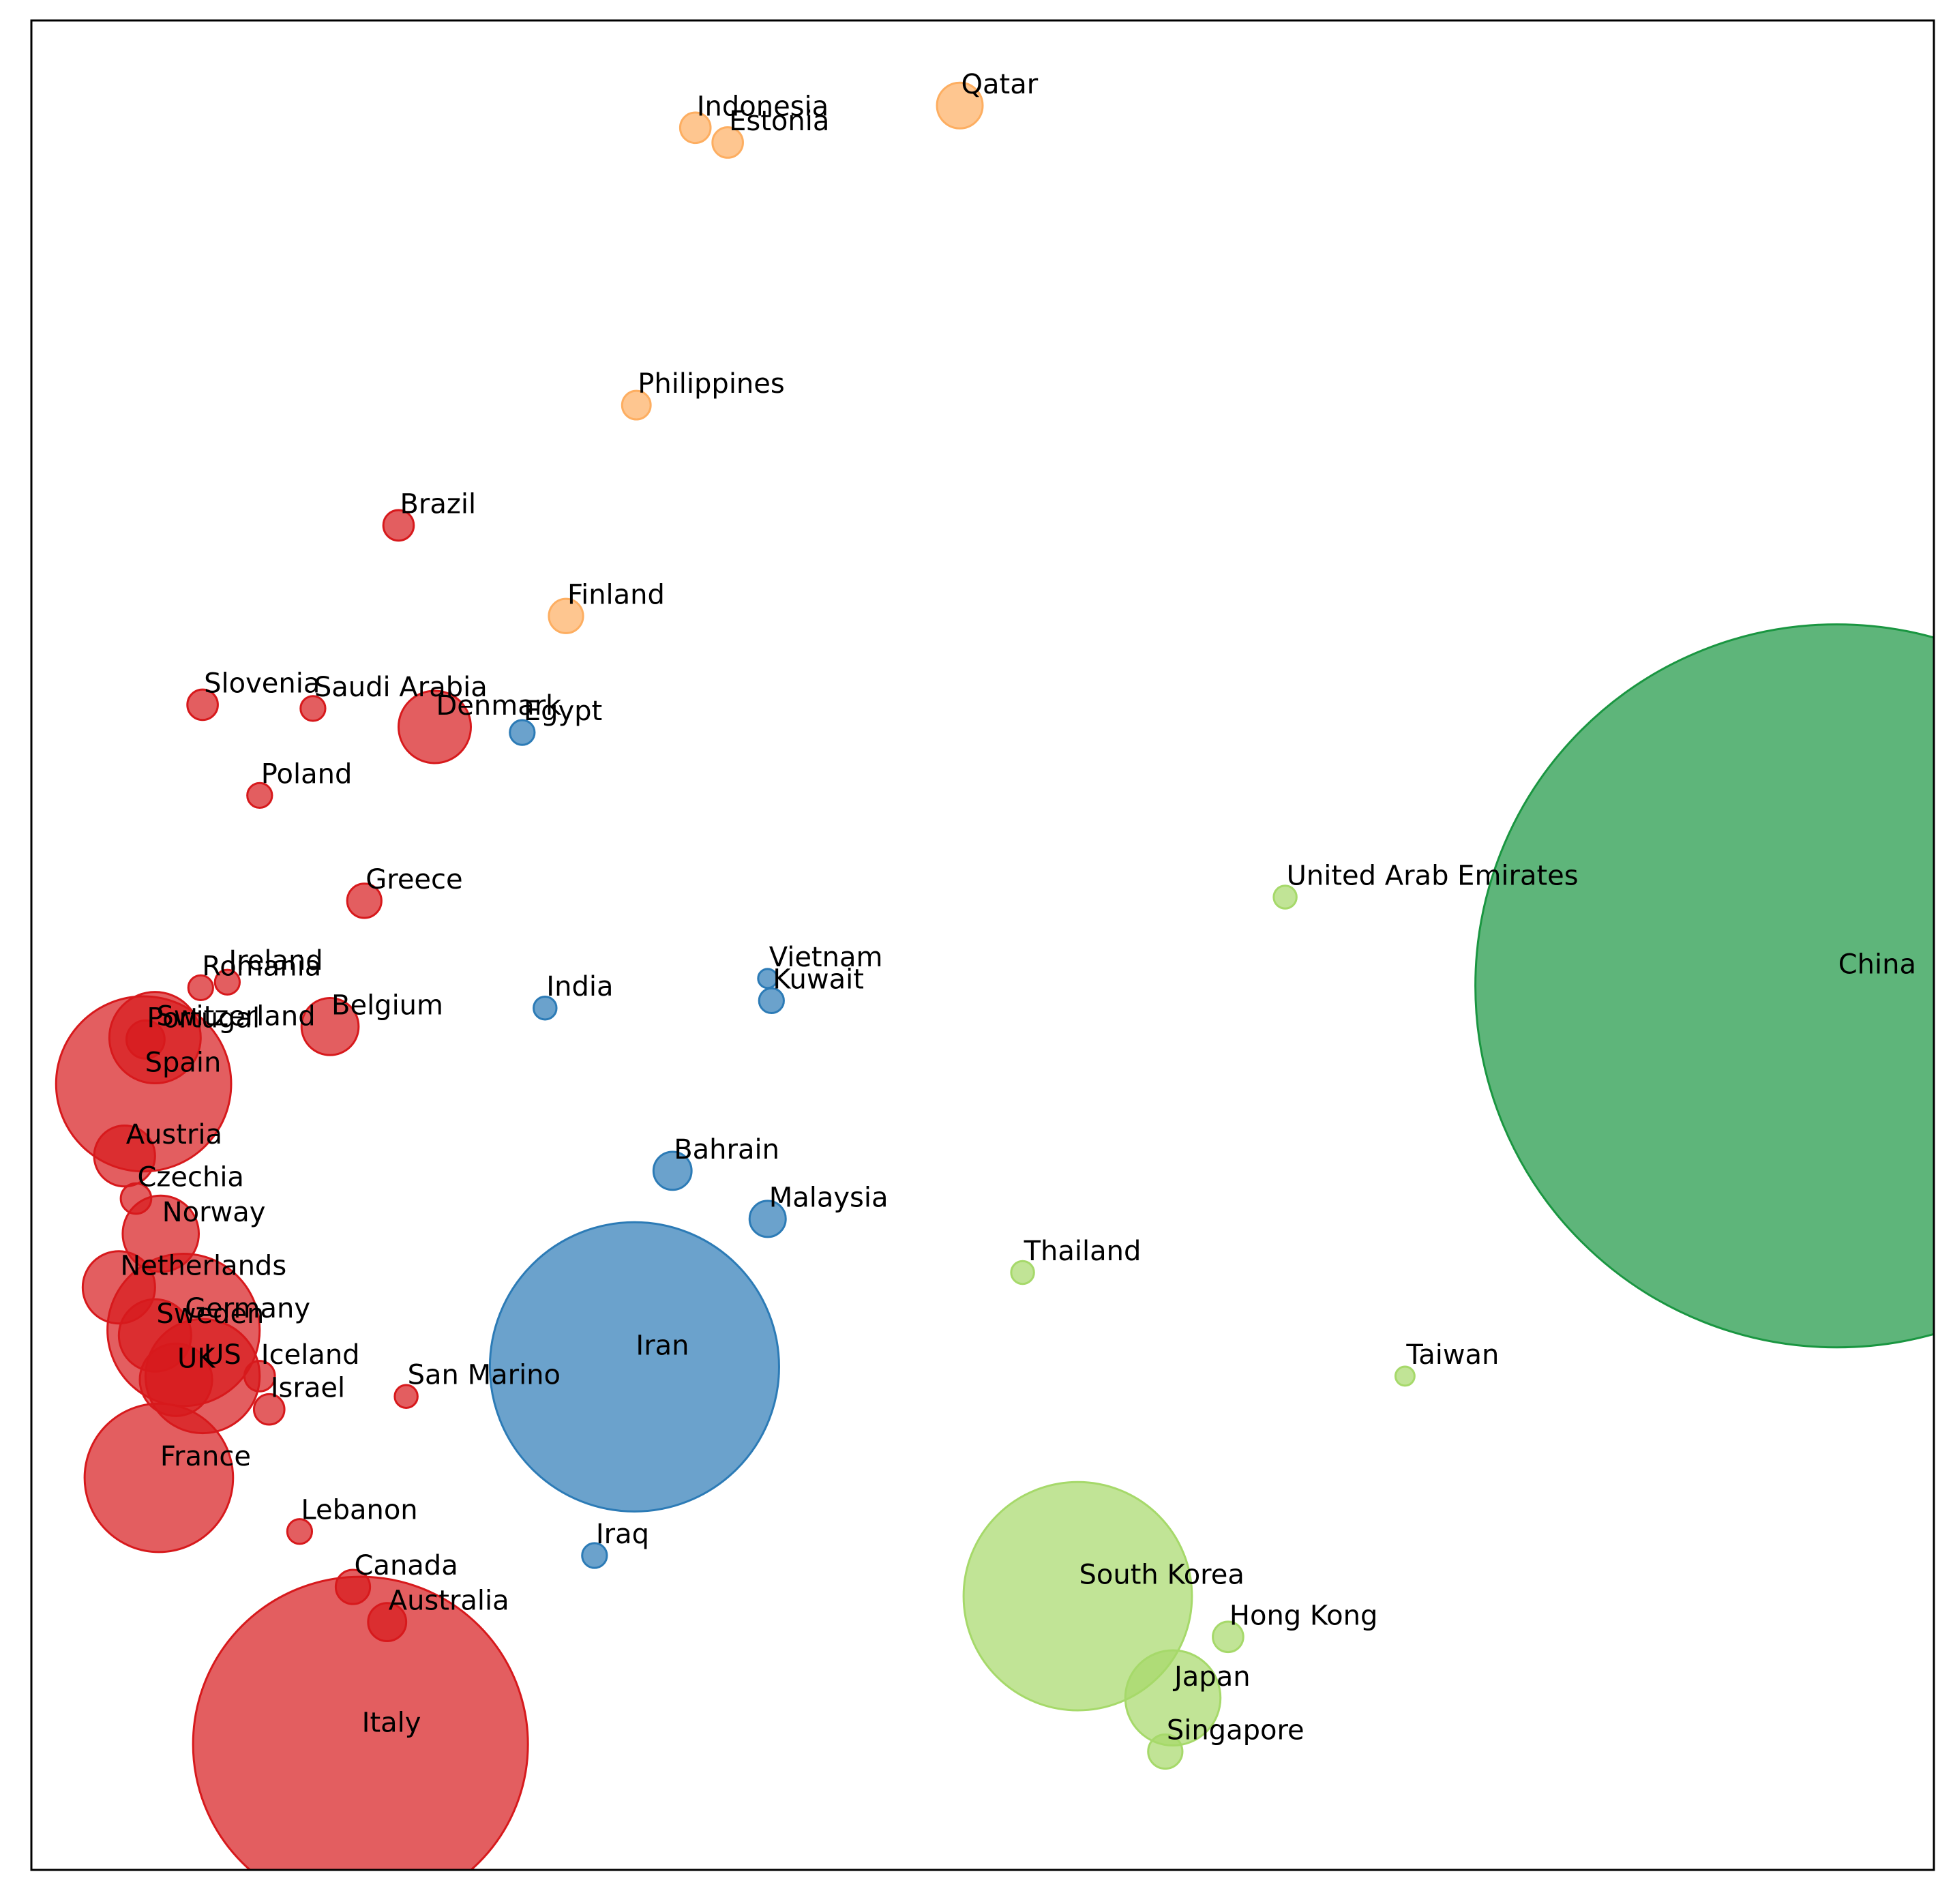  Describe the element at coordinates (214, 1212) in the screenshot. I see `label-norway: Norway` at that location.